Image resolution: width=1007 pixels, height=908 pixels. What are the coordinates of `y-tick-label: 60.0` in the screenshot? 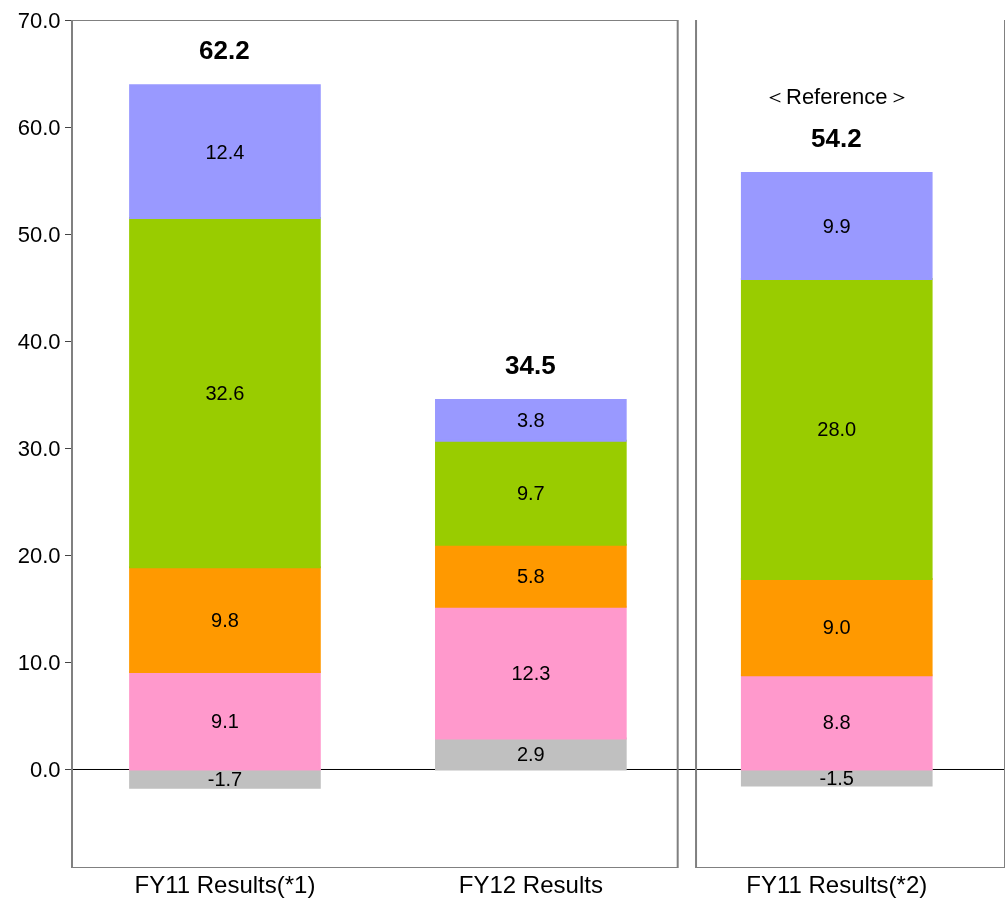 It's located at (39, 127).